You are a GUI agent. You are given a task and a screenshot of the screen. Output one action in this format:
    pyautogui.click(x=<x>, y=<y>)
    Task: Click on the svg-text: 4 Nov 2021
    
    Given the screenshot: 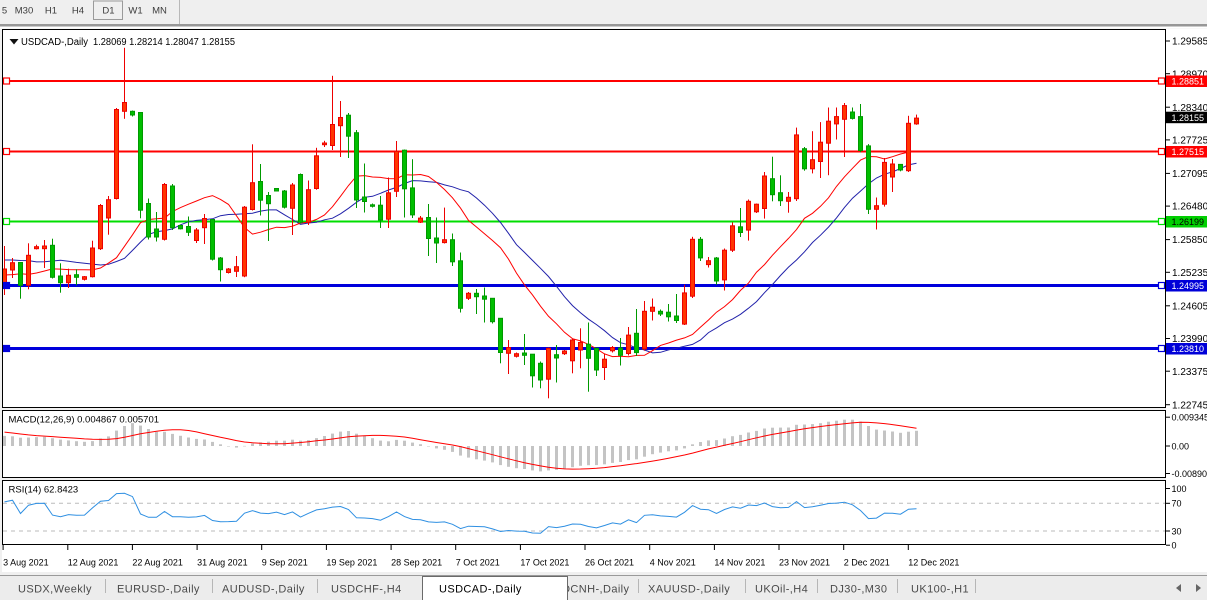 What is the action you would take?
    pyautogui.click(x=673, y=563)
    